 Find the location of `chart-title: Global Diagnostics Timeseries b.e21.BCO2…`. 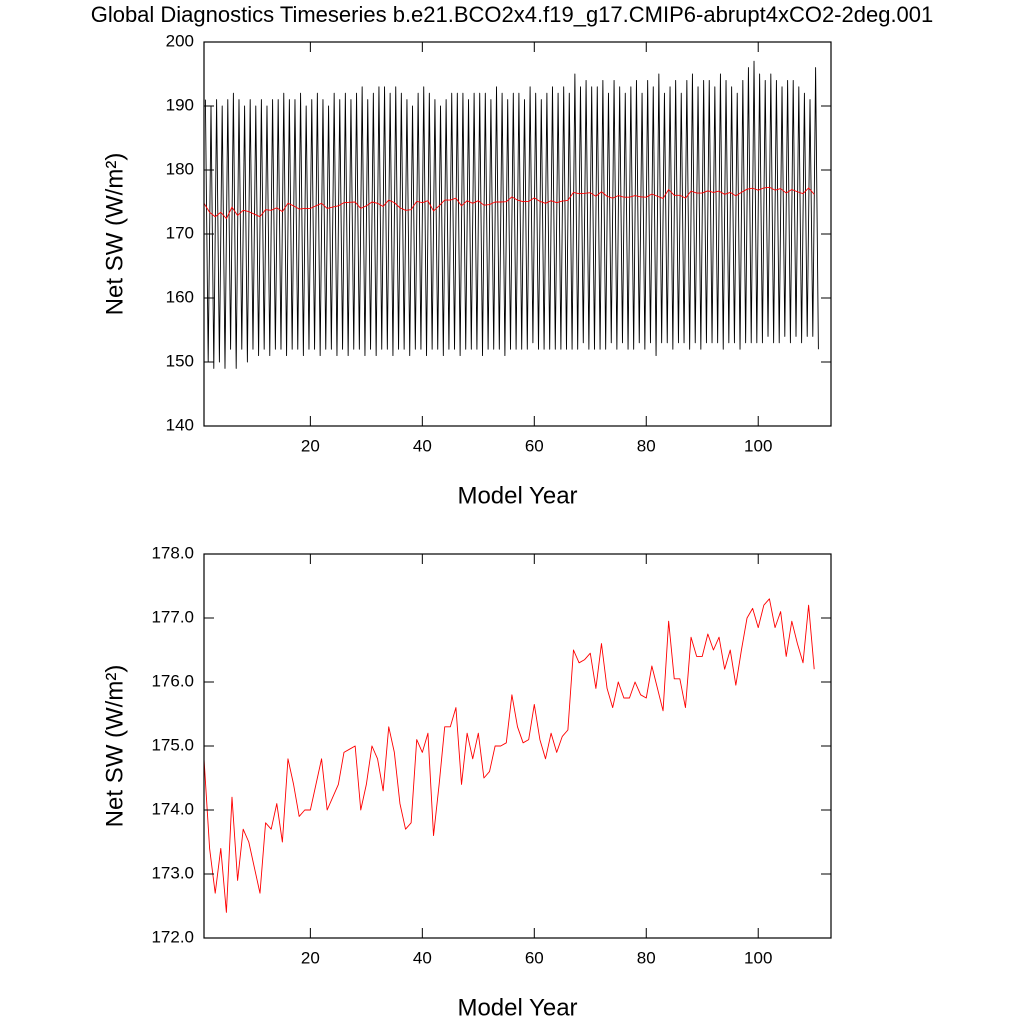

chart-title: Global Diagnostics Timeseries b.e21.BCO2… is located at coordinates (512, 14).